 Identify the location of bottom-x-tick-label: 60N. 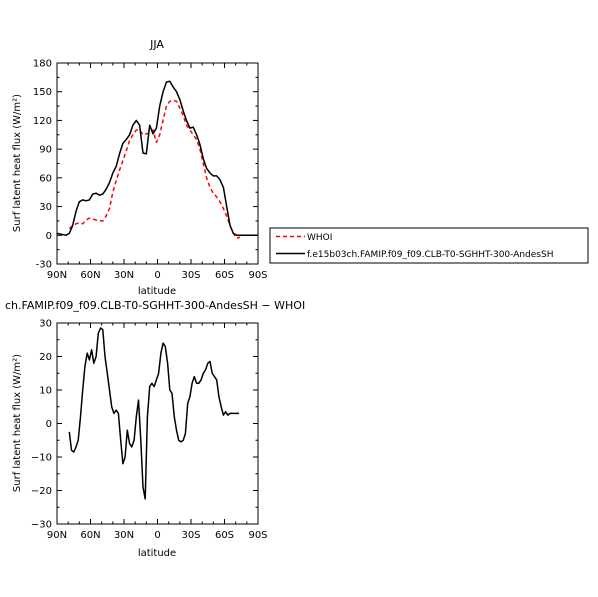
(90, 535).